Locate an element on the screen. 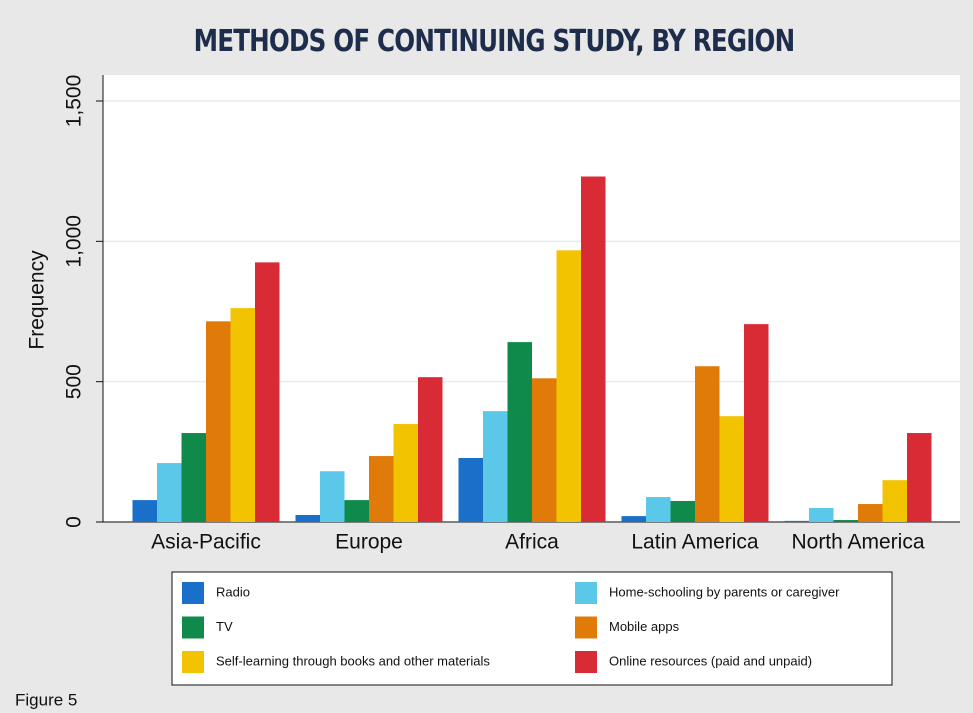 The image size is (973, 713). y-tick-label: 500 is located at coordinates (74, 381).